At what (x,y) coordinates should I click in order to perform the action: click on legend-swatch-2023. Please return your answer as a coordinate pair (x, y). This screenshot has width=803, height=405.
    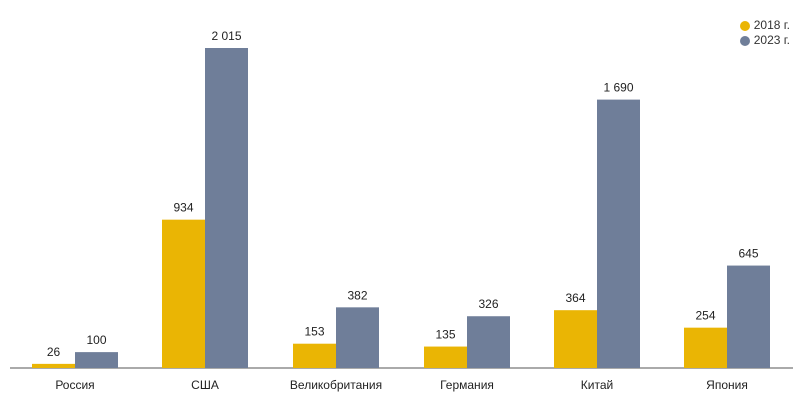
    Looking at the image, I should click on (744, 40).